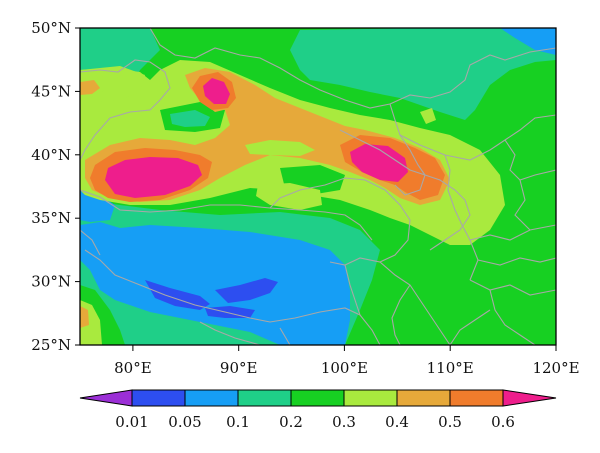 This screenshot has height=453, width=600. Describe the element at coordinates (340, 221) in the screenshot. I see `border-qinghai` at that location.